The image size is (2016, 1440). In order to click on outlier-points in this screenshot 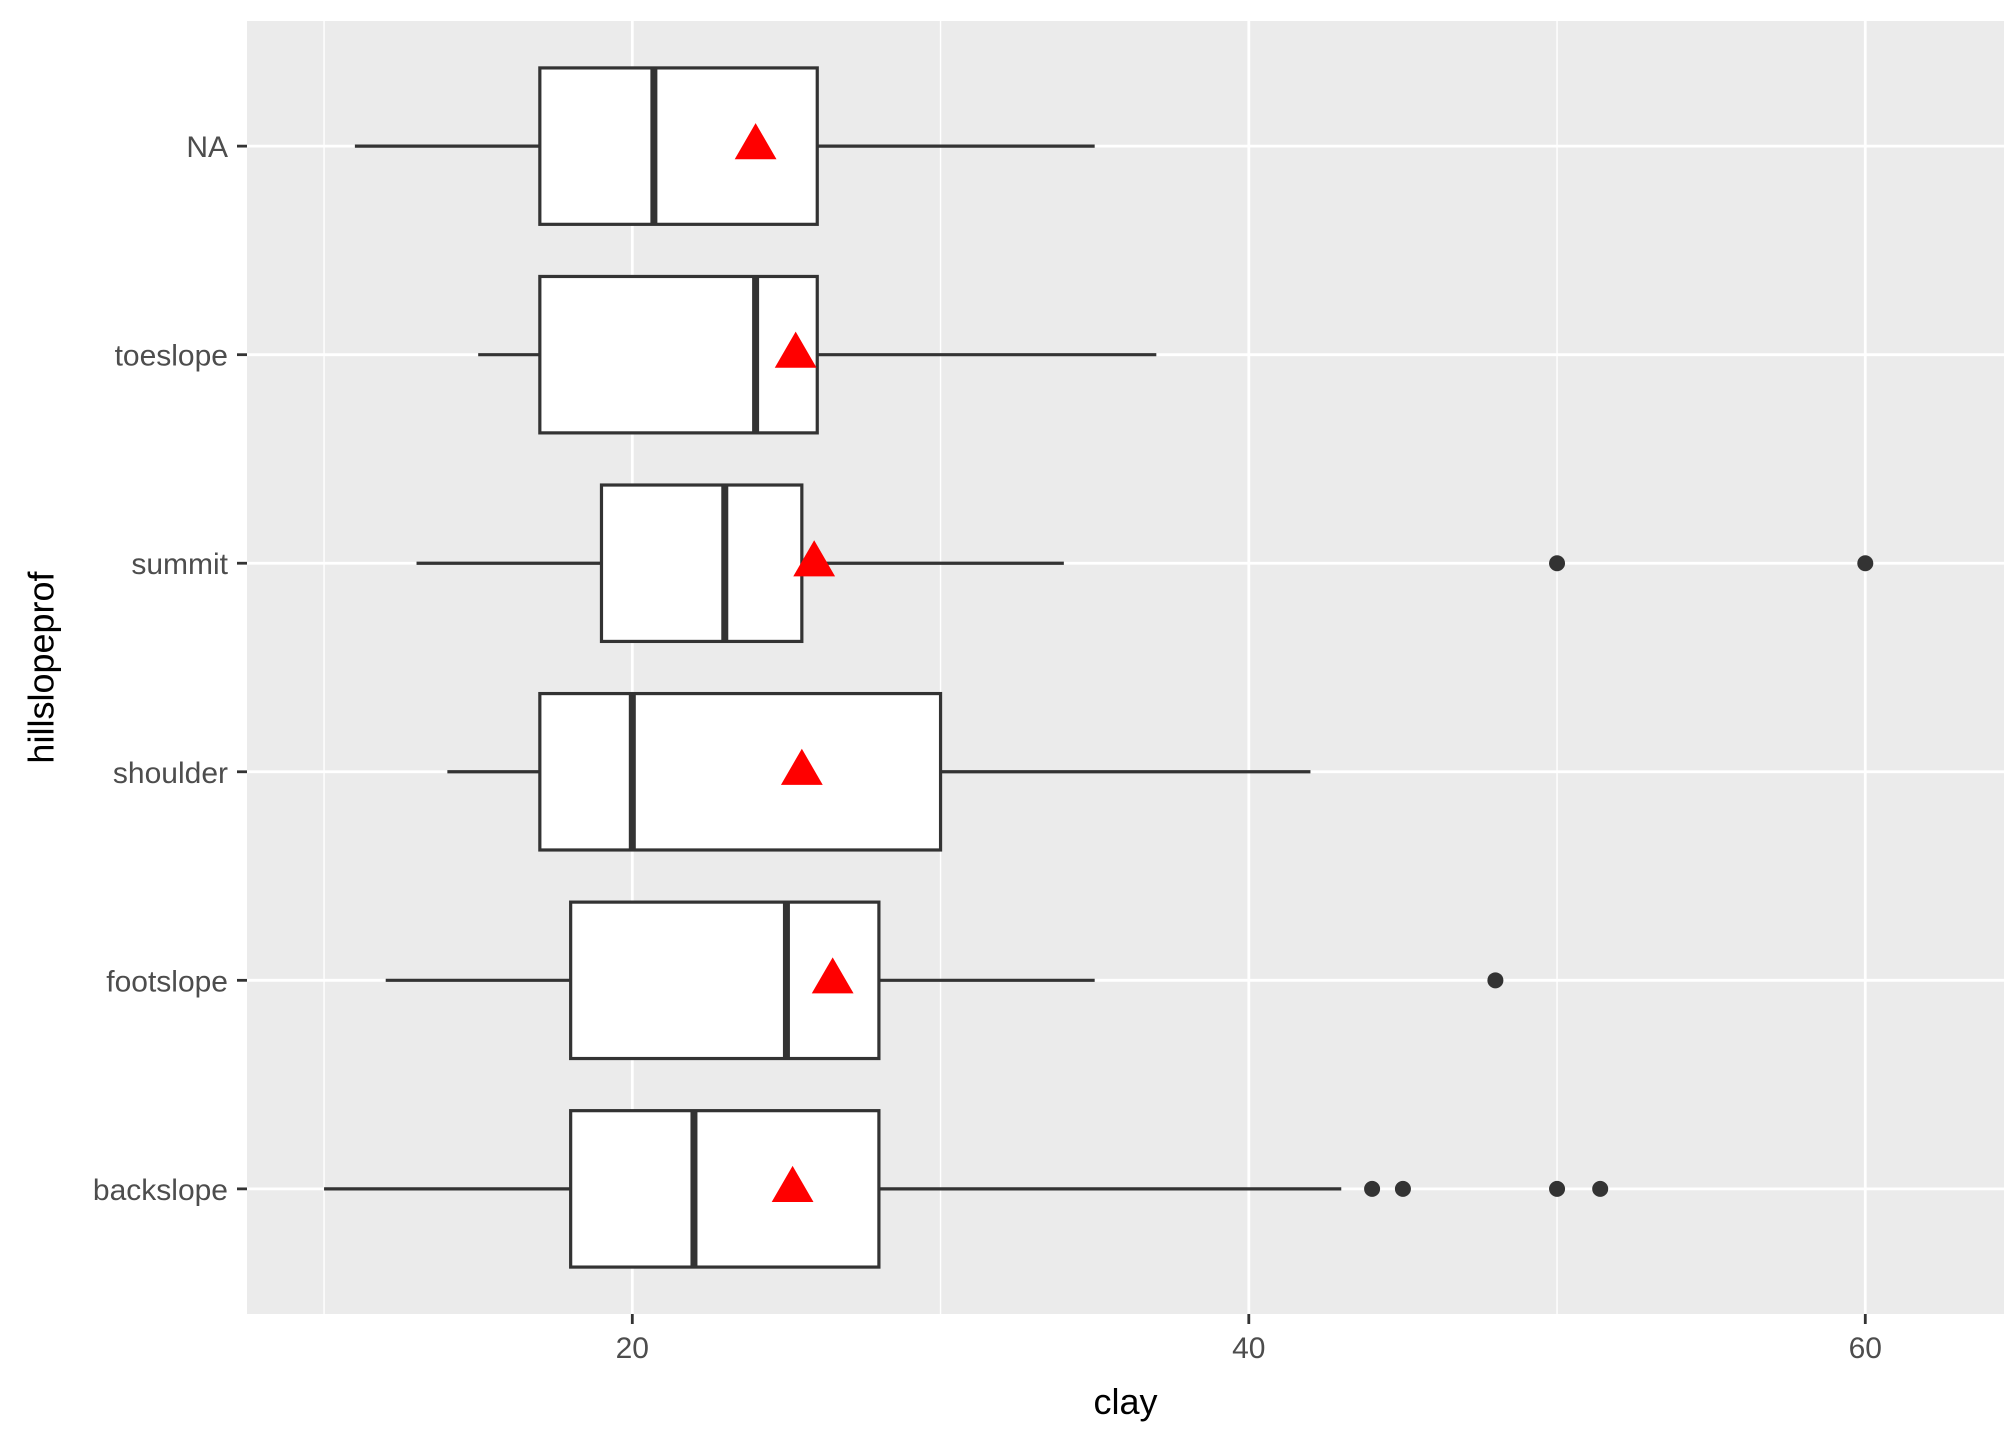, I will do `click(1619, 876)`.